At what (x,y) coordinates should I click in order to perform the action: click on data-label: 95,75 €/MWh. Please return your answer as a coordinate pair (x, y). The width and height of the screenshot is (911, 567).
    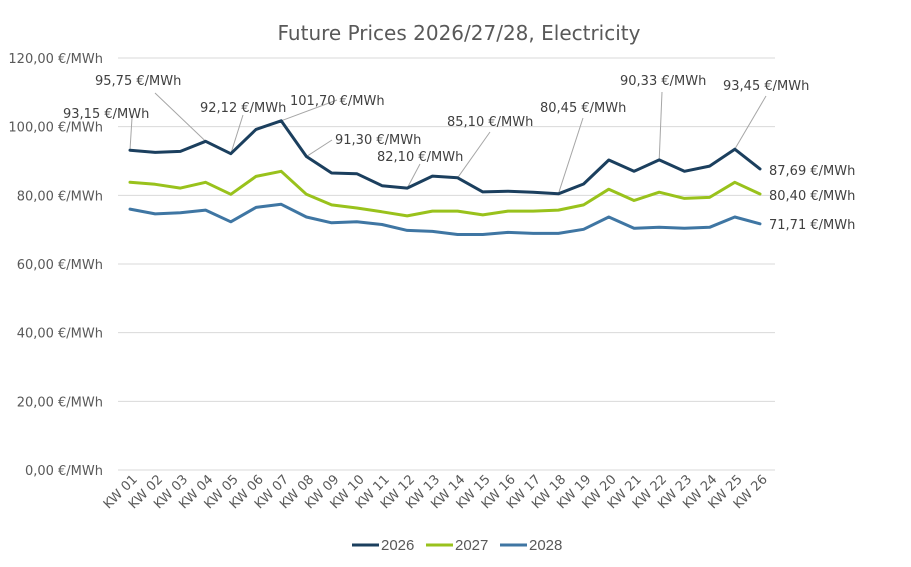
    Looking at the image, I should click on (138, 81).